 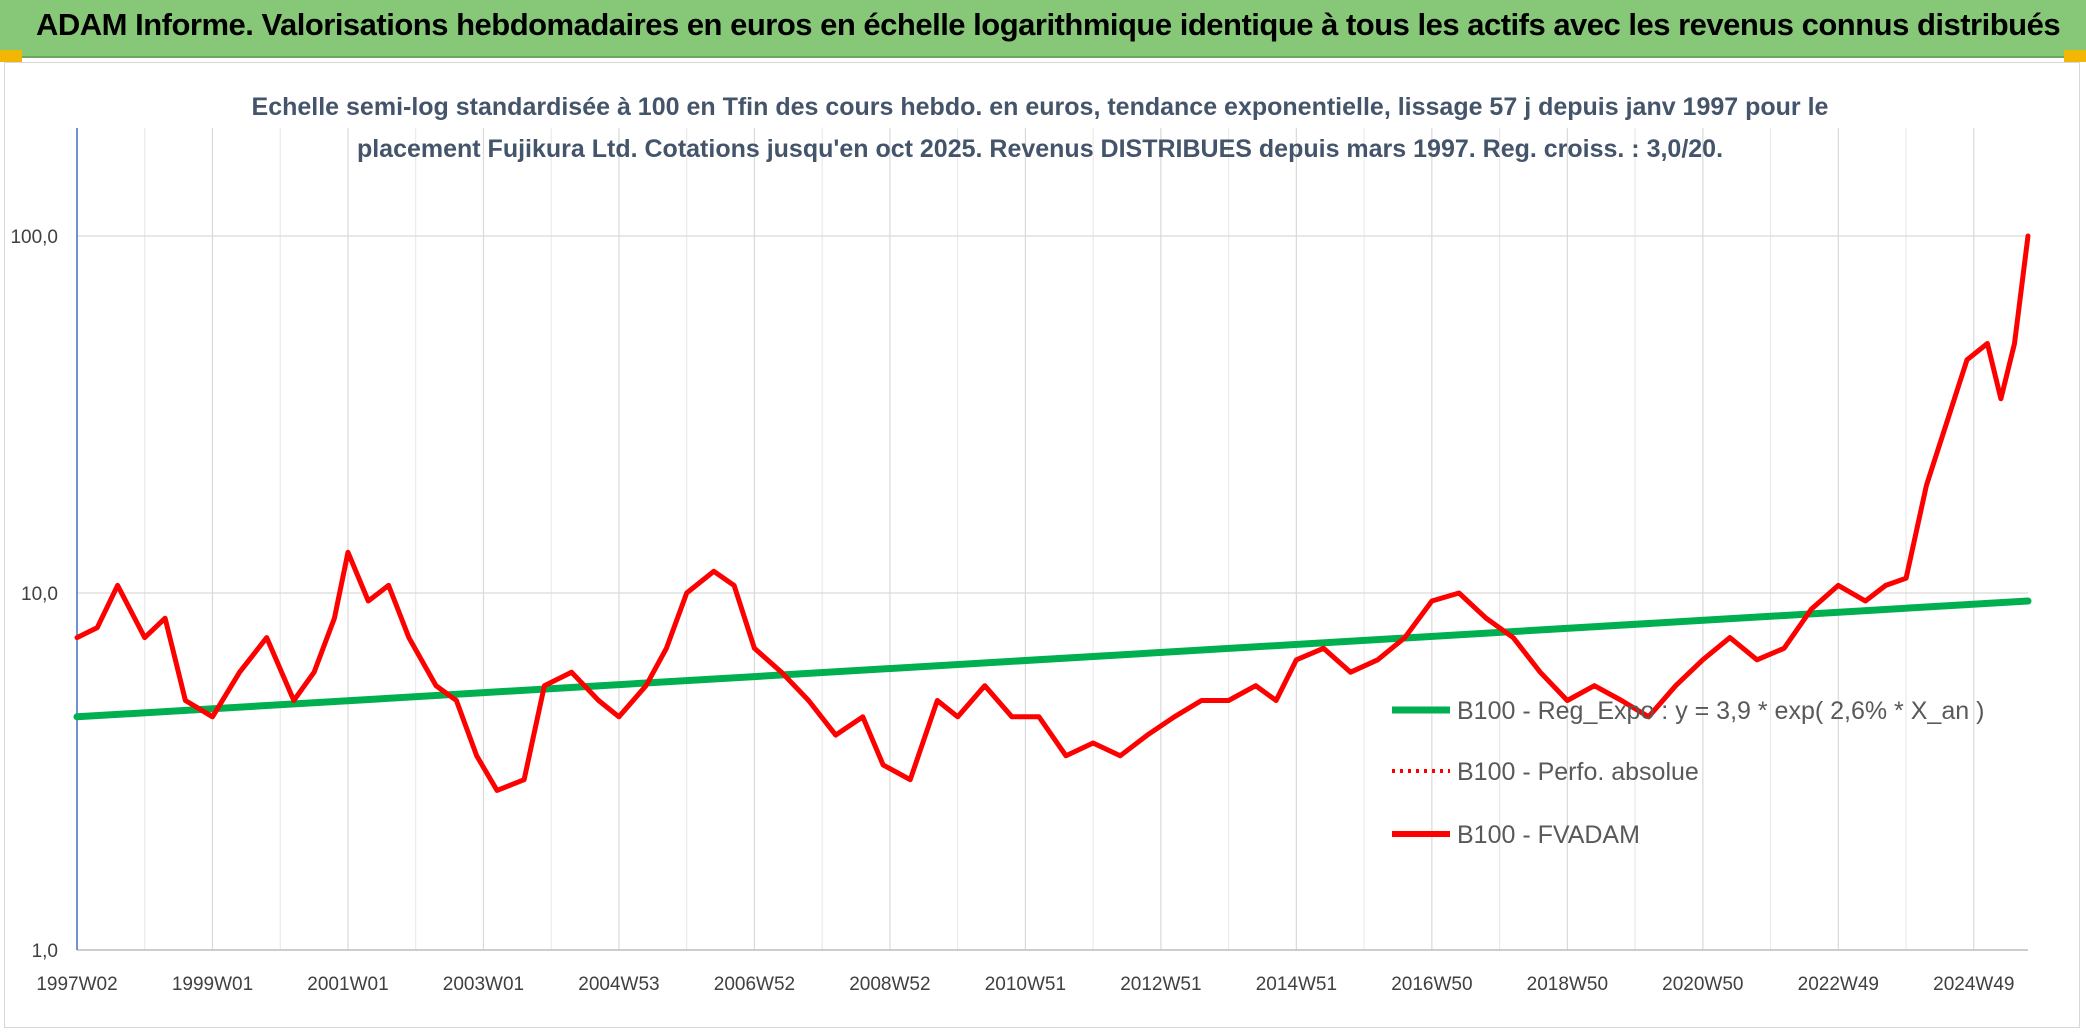 What do you see at coordinates (889, 984) in the screenshot?
I see `x-tick-label: 2008W52` at bounding box center [889, 984].